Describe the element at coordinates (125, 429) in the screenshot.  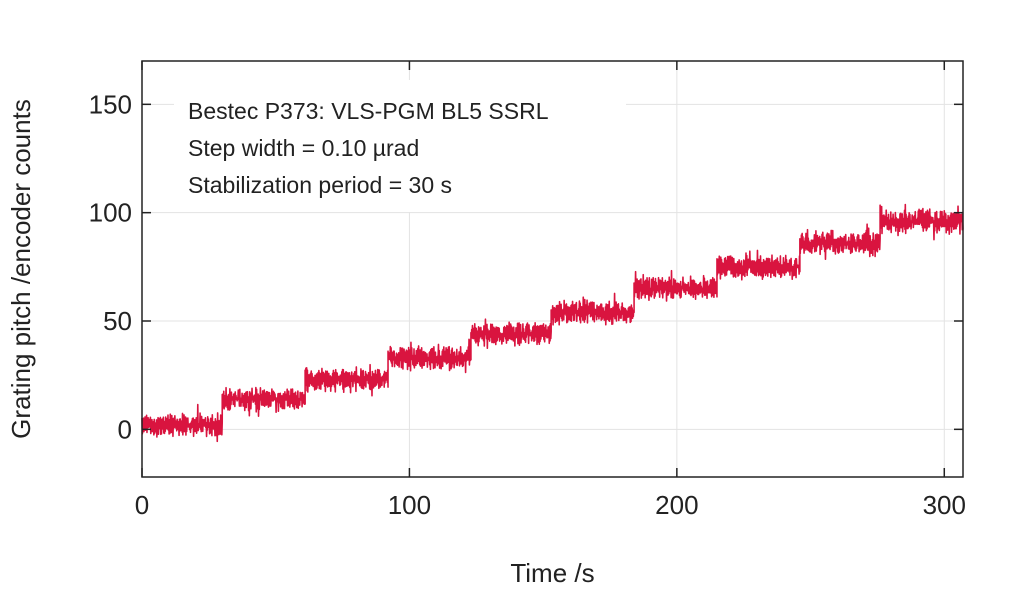
I see `y-tick-label: 0` at that location.